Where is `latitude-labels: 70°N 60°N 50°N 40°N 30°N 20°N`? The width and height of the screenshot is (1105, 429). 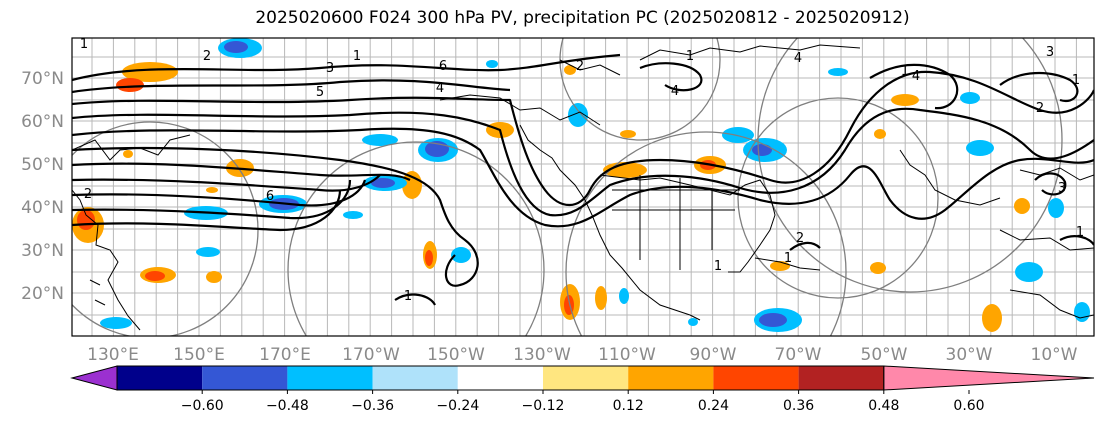
latitude-labels: 70°N 60°N 50°N 40°N 30°N 20°N is located at coordinates (42, 186).